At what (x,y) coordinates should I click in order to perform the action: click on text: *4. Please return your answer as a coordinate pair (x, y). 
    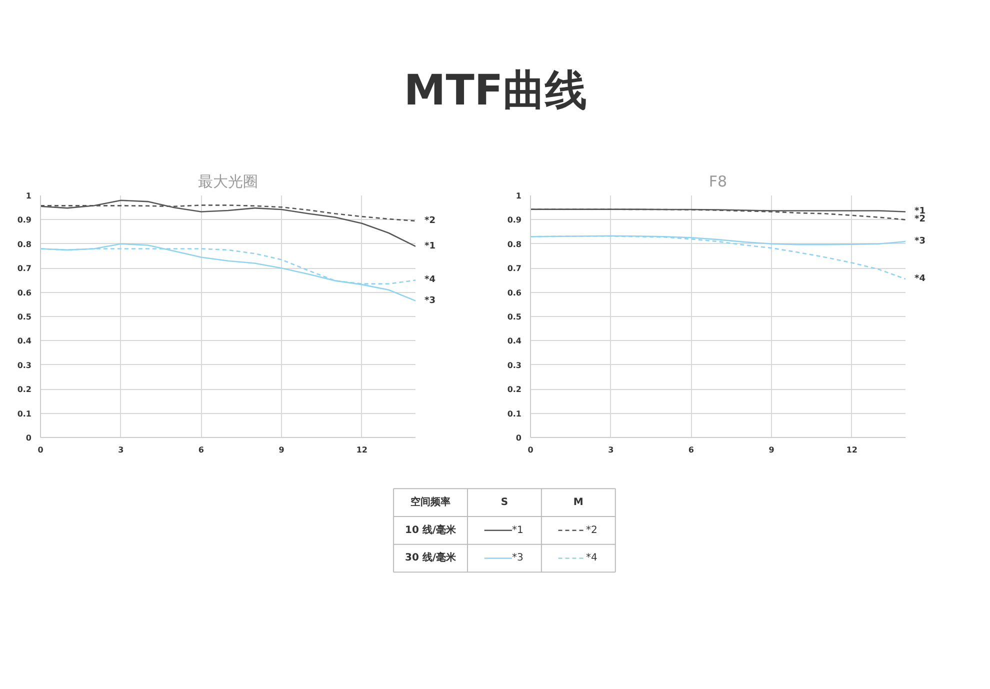
    Looking at the image, I should click on (430, 280).